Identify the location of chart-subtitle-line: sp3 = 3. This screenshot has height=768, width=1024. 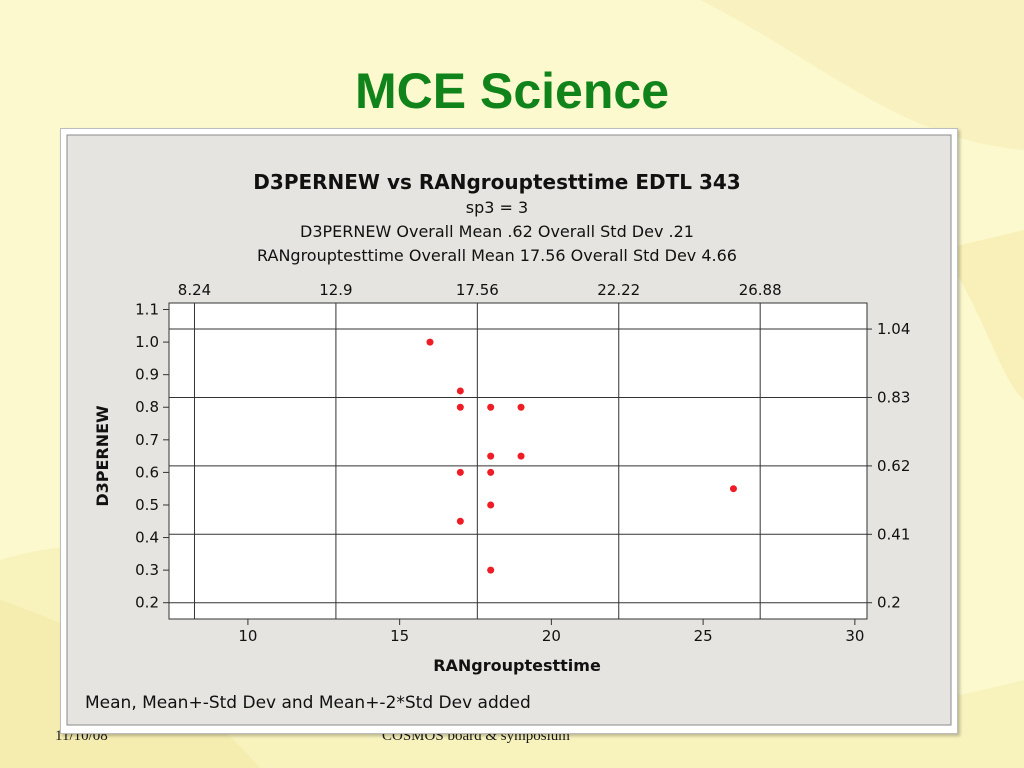
(497, 207).